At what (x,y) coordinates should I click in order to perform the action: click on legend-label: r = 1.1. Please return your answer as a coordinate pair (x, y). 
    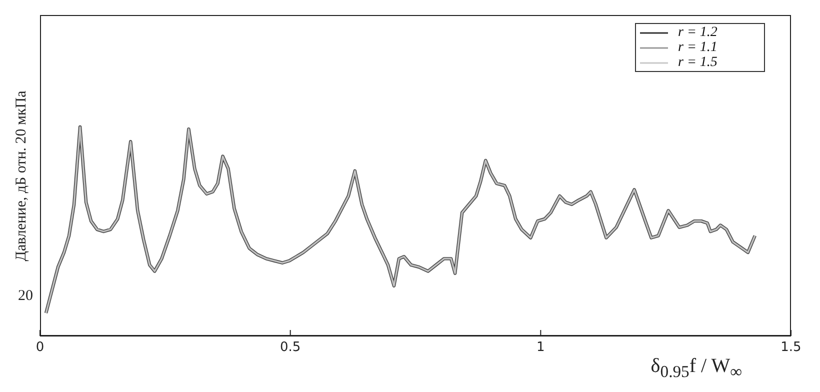
    Looking at the image, I should click on (698, 47).